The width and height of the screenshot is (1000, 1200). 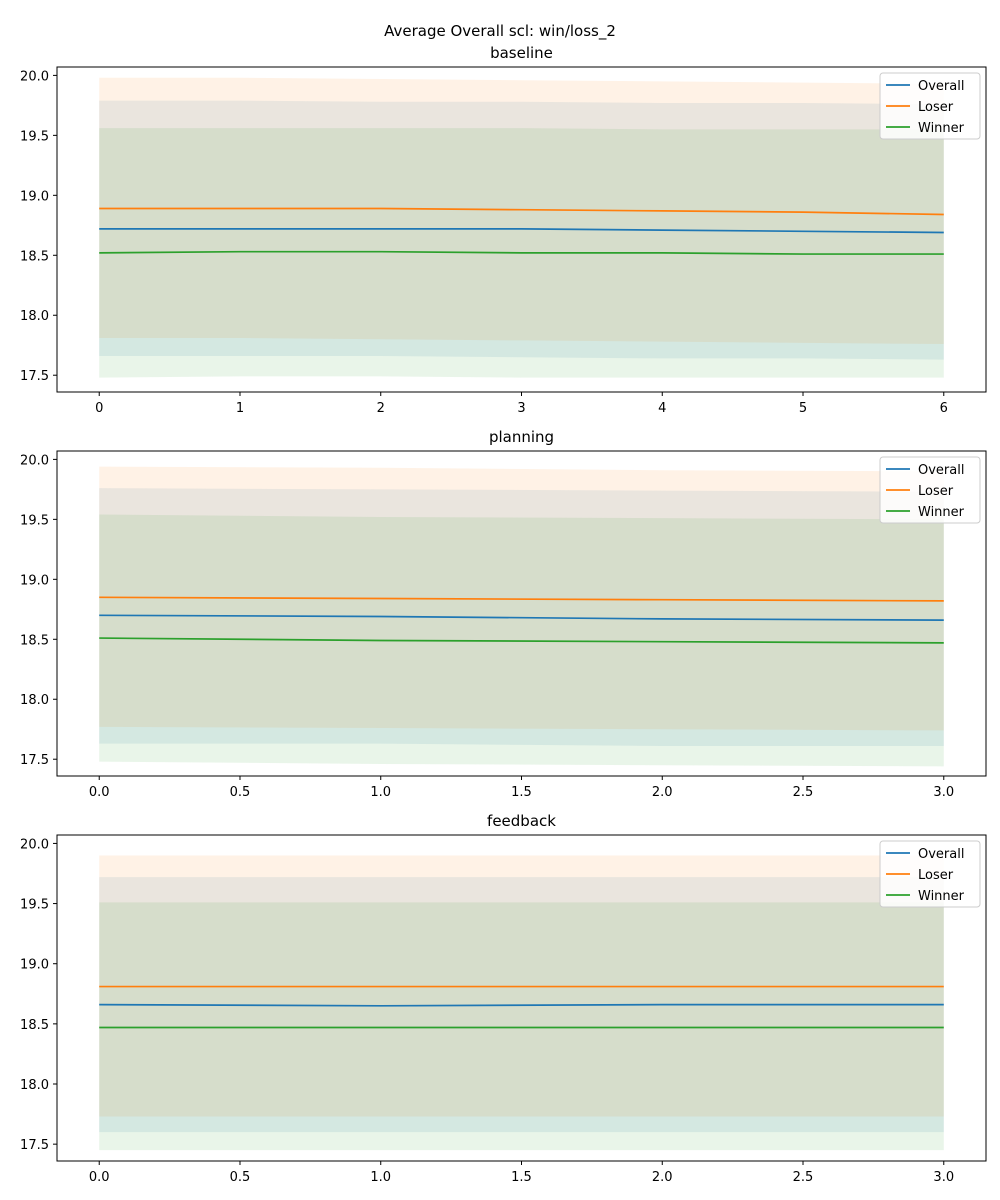 What do you see at coordinates (240, 408) in the screenshot?
I see `x-tick-label: 1` at bounding box center [240, 408].